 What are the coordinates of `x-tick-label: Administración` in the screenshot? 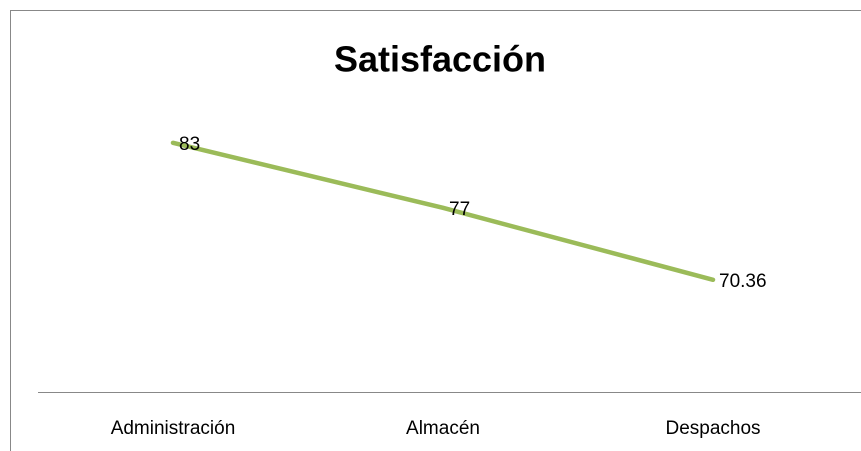 It's located at (173, 428).